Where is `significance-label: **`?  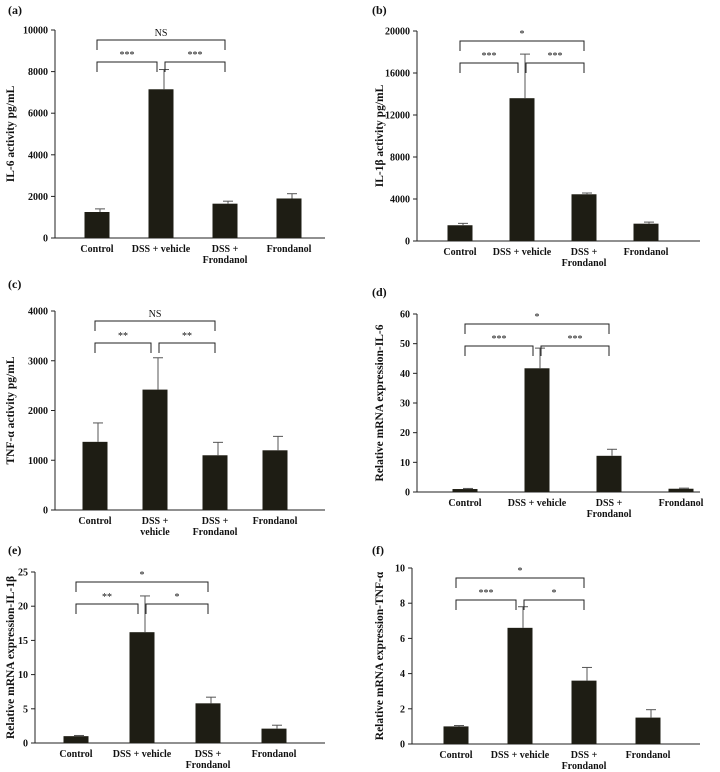 significance-label: ** is located at coordinates (107, 597).